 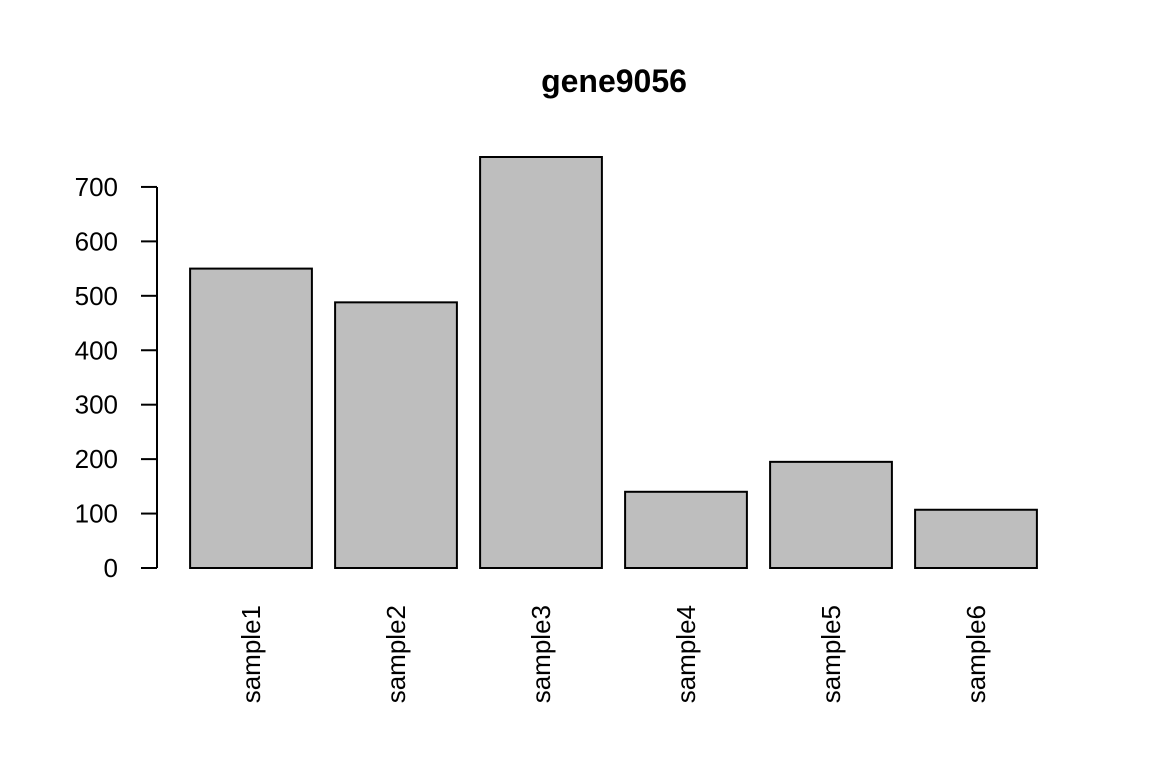 What do you see at coordinates (96, 350) in the screenshot?
I see `y-tick-label: 400` at bounding box center [96, 350].